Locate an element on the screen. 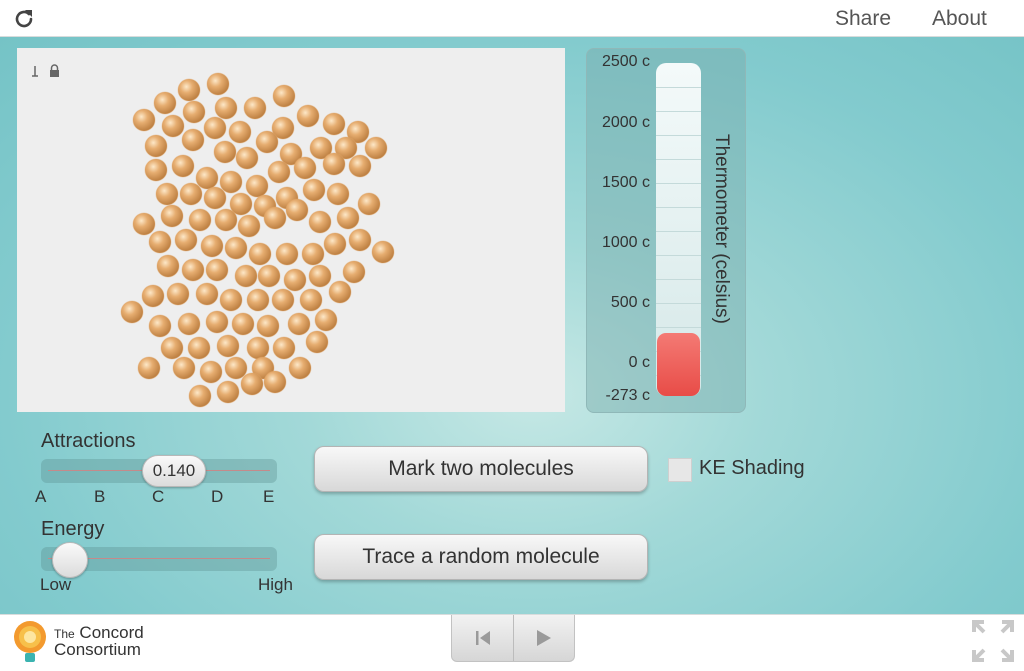 The width and height of the screenshot is (1024, 671). share-link: Share is located at coordinates (863, 18).